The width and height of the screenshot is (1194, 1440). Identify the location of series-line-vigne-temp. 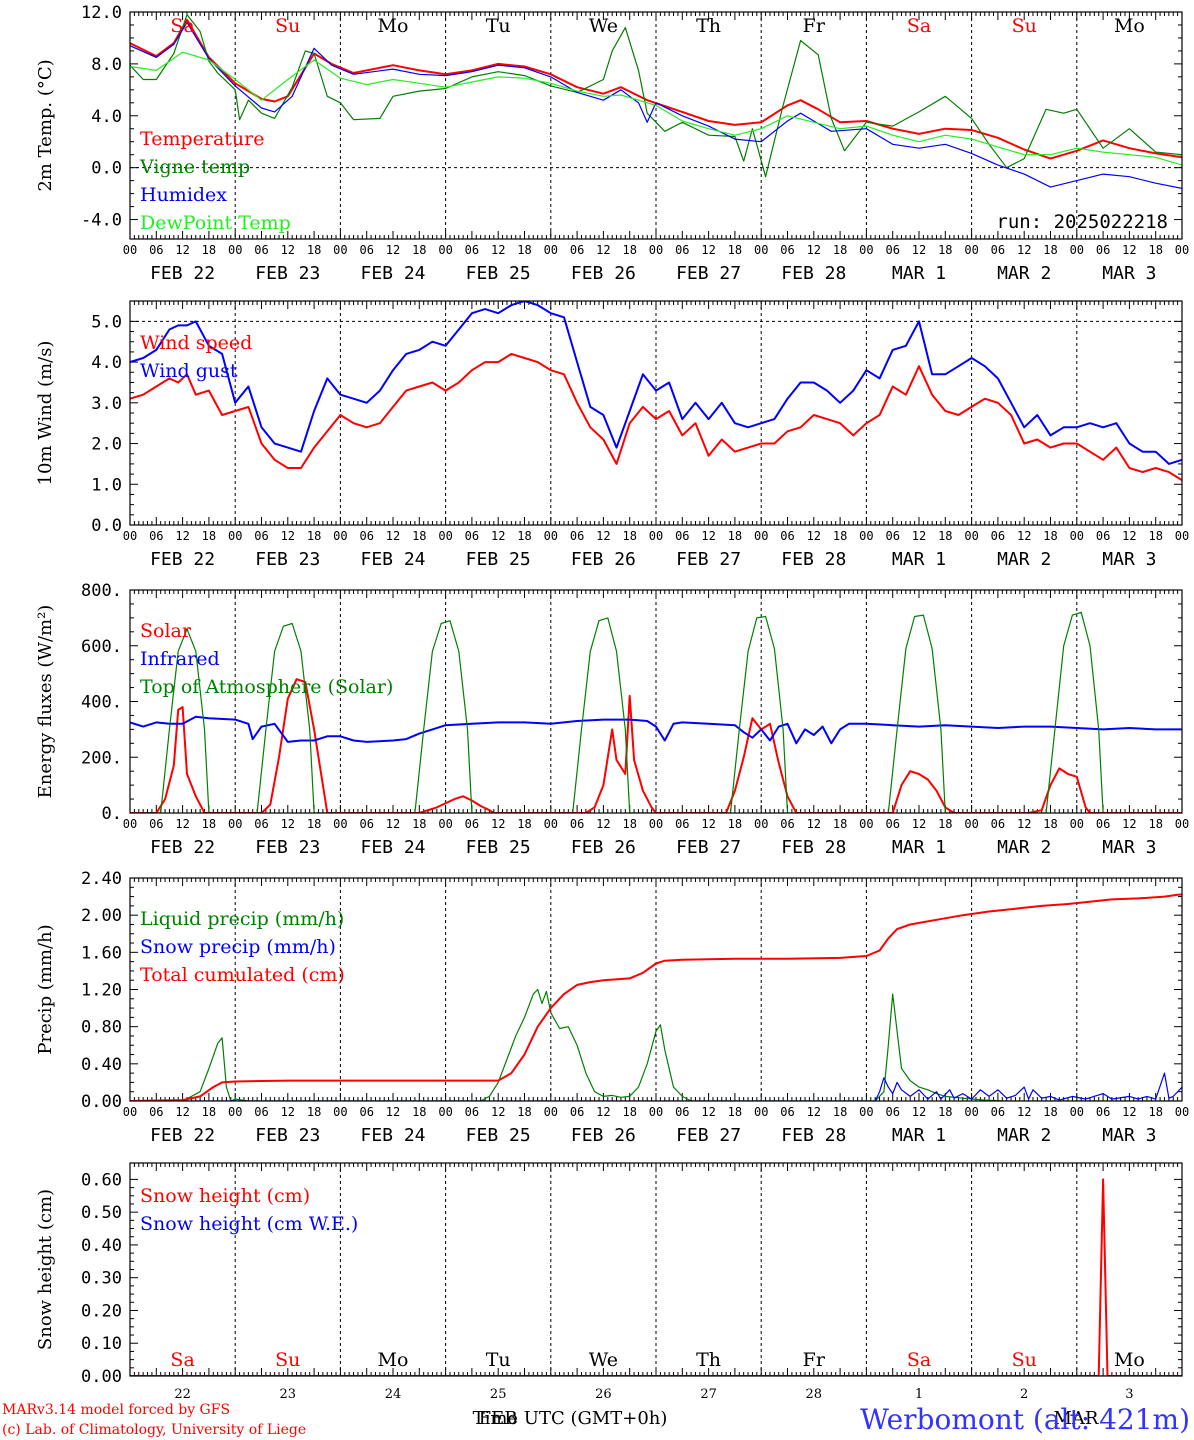
(656, 96).